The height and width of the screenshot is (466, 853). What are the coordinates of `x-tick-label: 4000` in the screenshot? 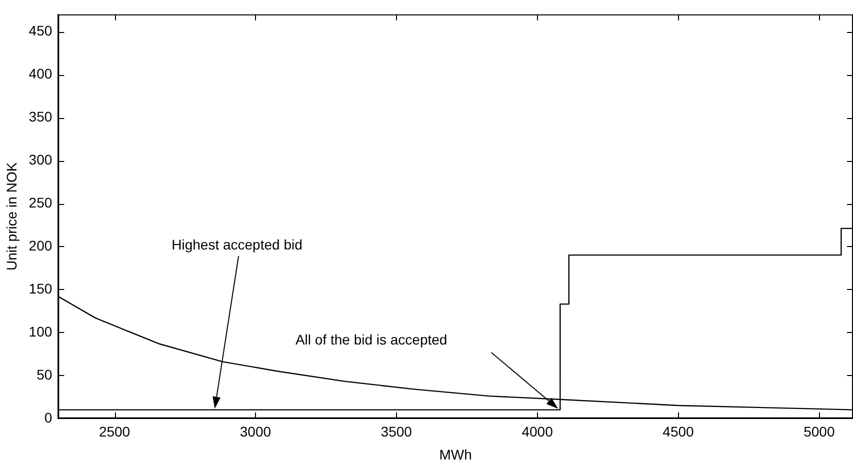 It's located at (538, 432).